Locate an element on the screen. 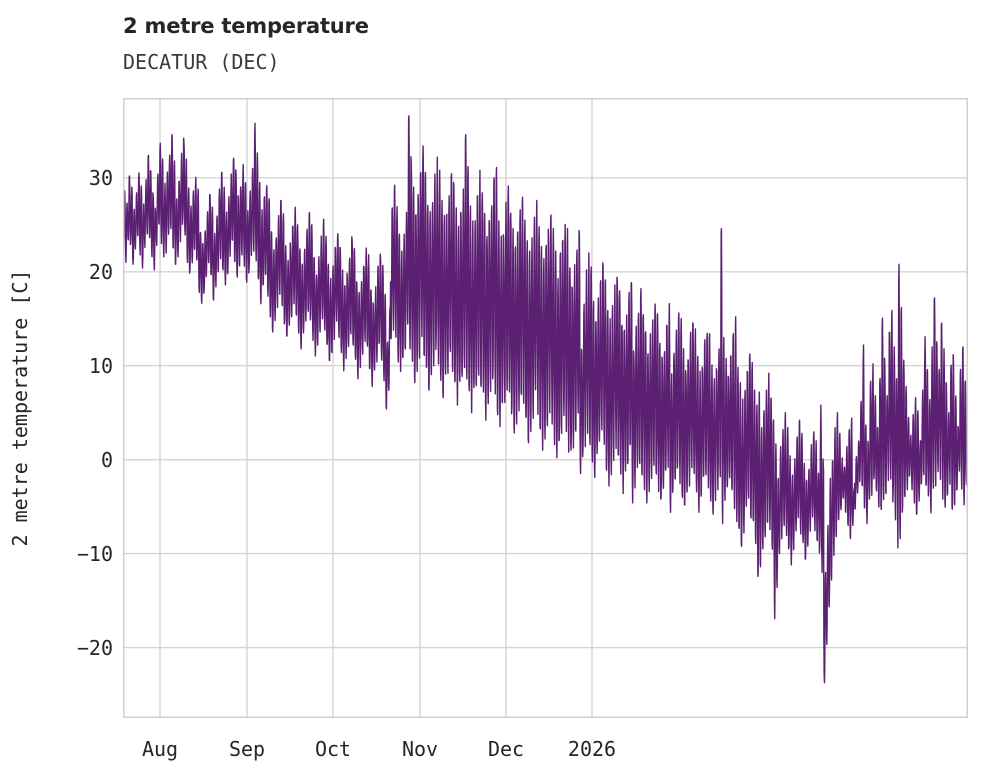 This screenshot has width=981, height=782. x-tick-label: Oct is located at coordinates (333, 749).